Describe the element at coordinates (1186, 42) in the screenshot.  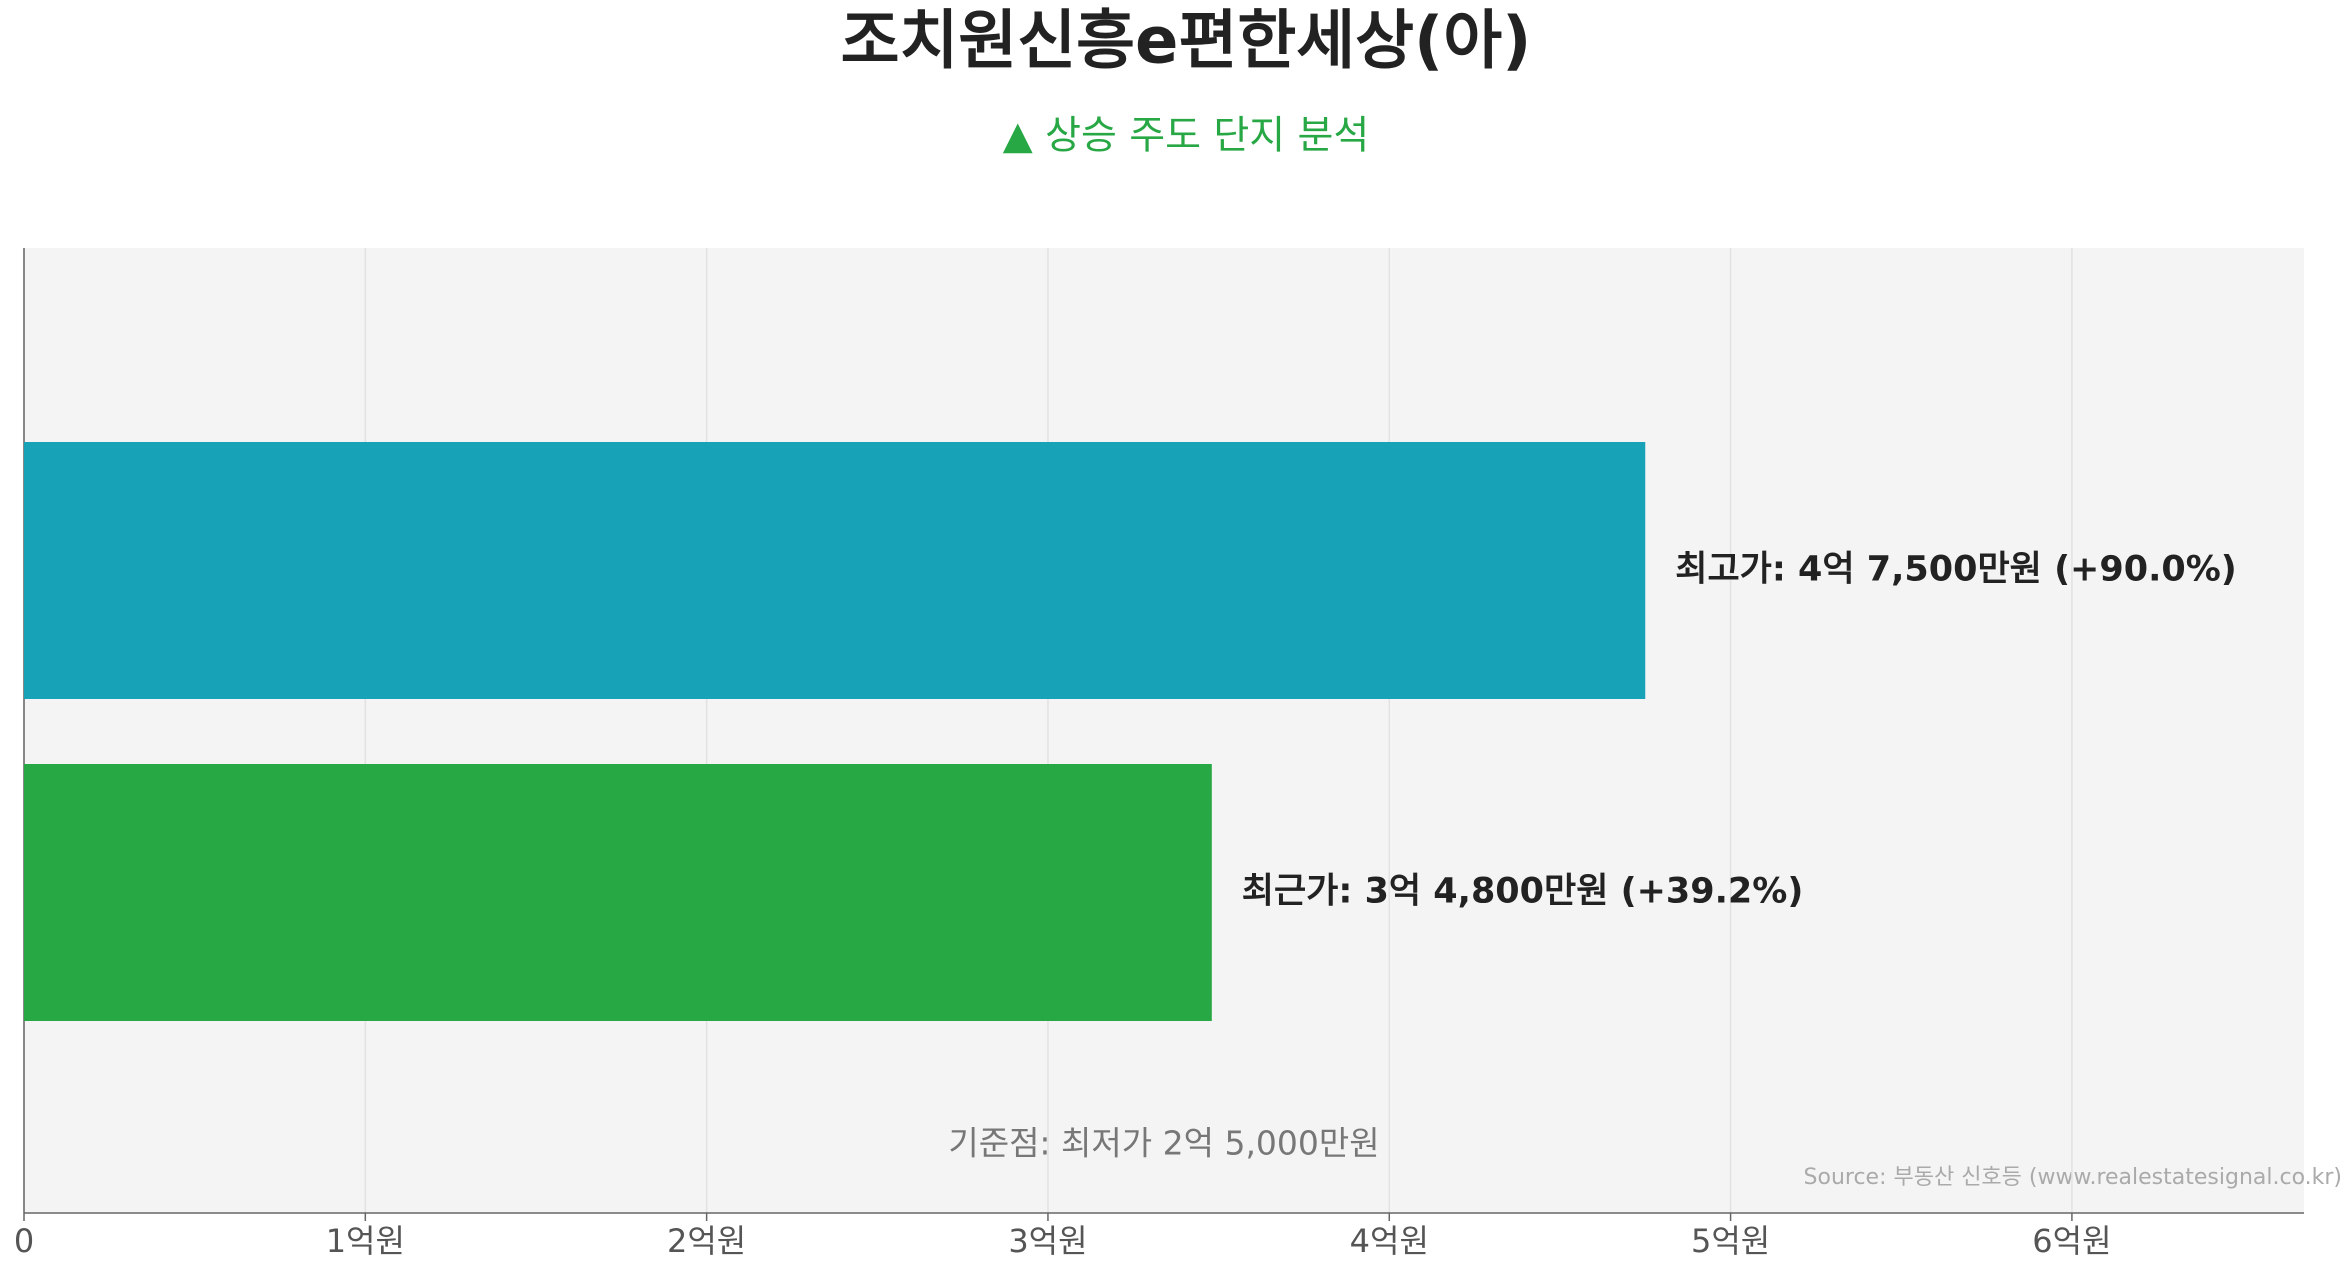
I see `chart-title: 조치원신흥e편한세상(아)` at that location.